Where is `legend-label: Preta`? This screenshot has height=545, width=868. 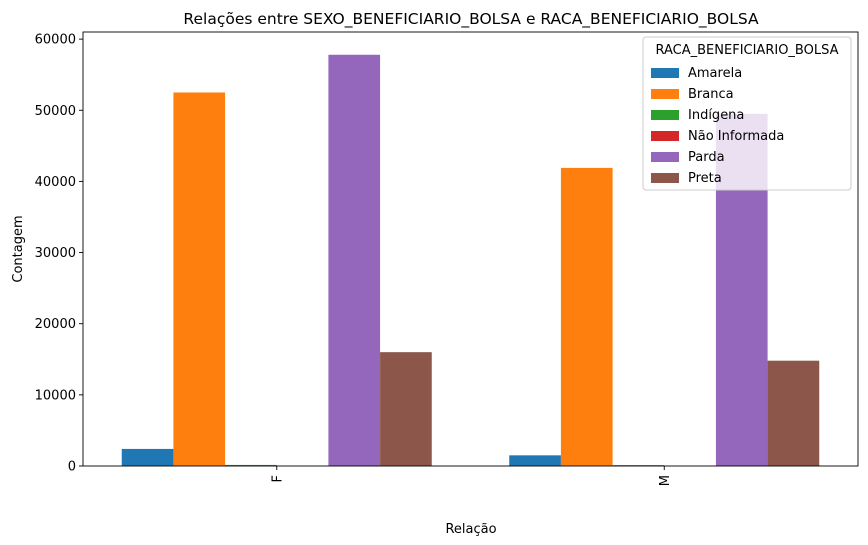
legend-label: Preta is located at coordinates (705, 178).